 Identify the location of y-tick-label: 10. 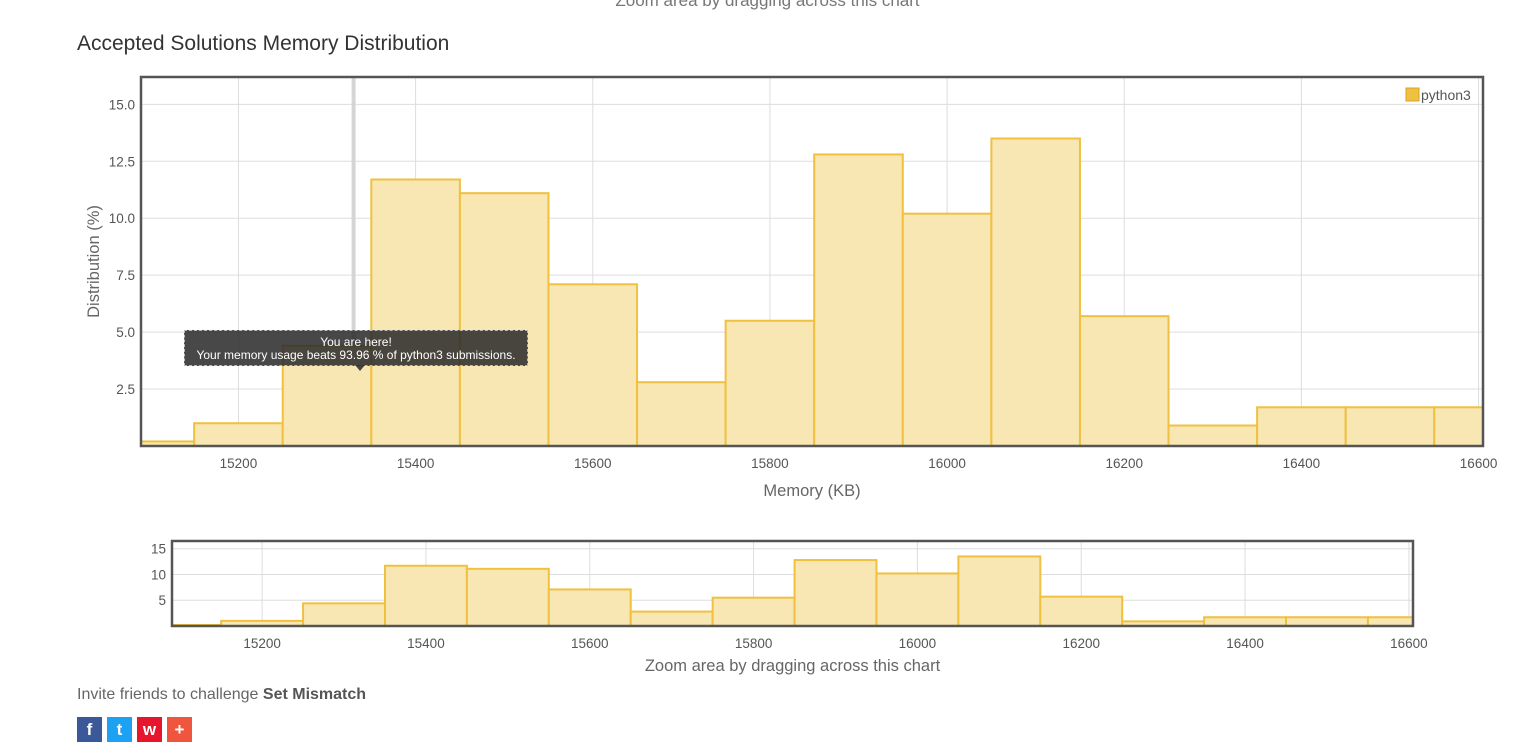
(158, 574).